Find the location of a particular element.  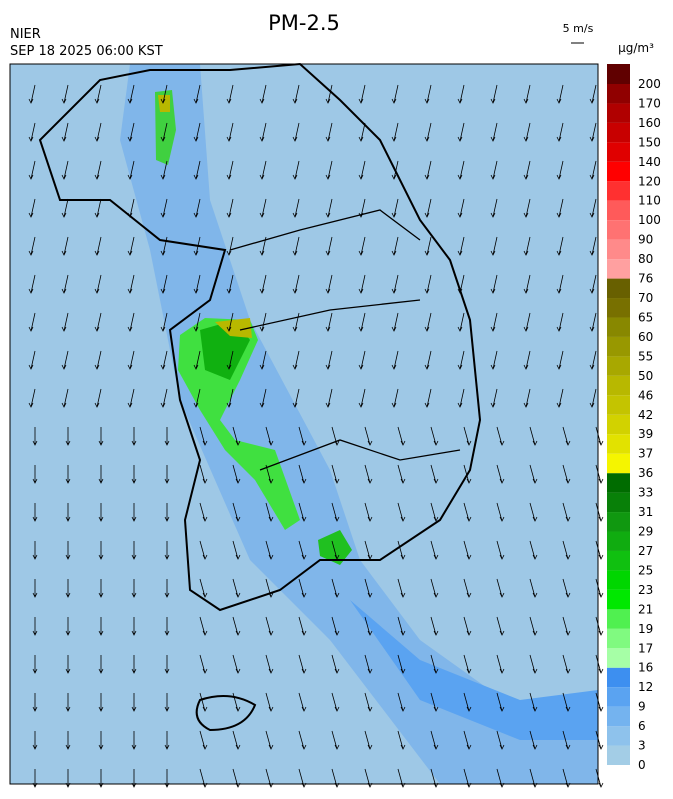

colorbar-label: 55 is located at coordinates (645, 356).